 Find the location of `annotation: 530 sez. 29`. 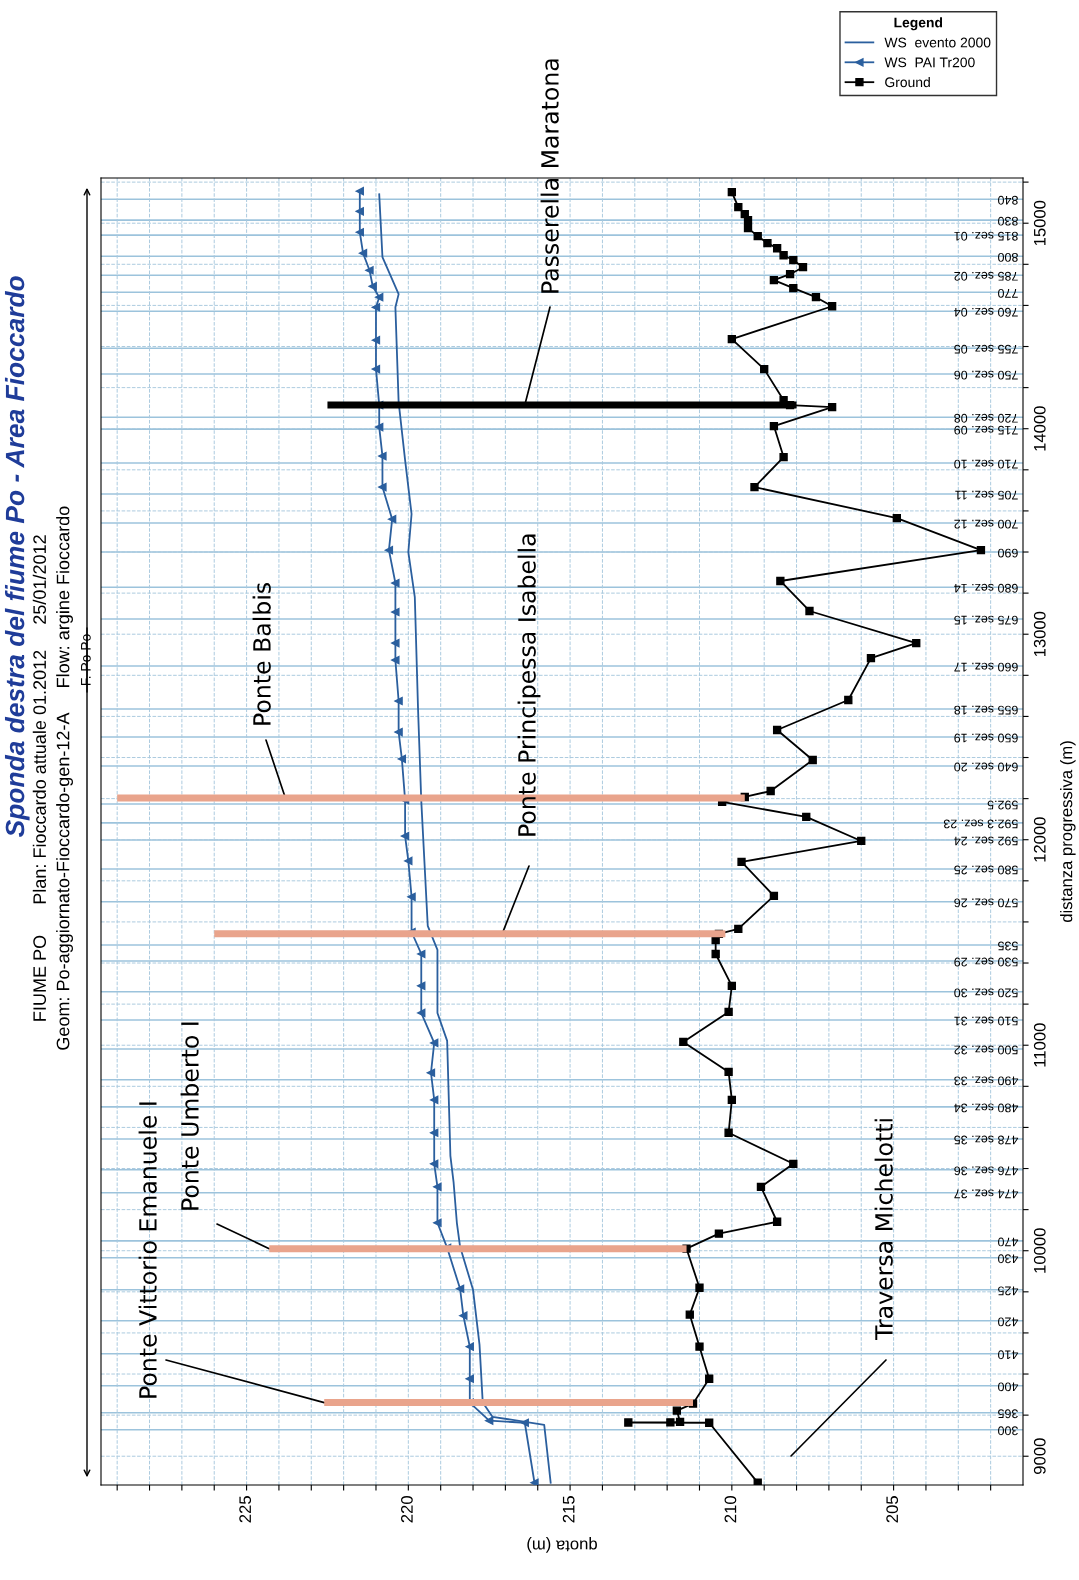

annotation: 530 sez. 29 is located at coordinates (986, 962).